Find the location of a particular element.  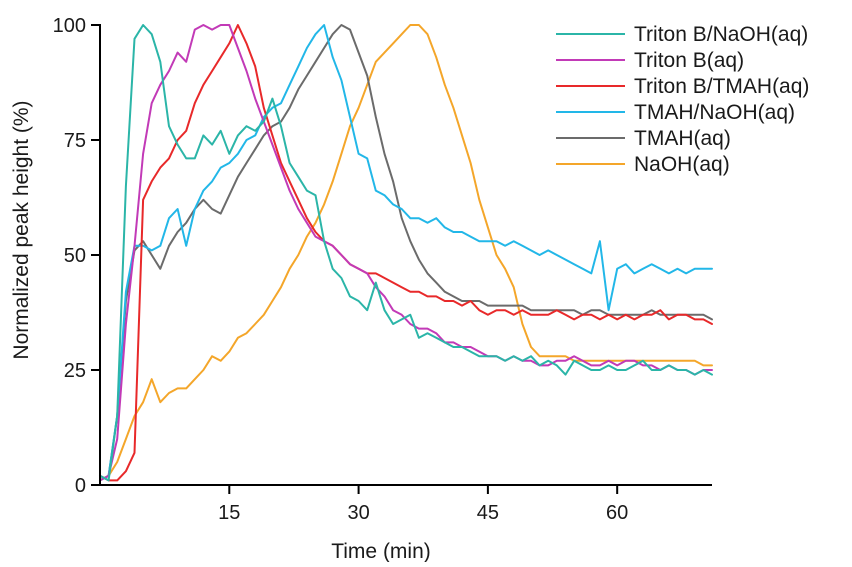

x-tick-label: 30 is located at coordinates (358, 513).